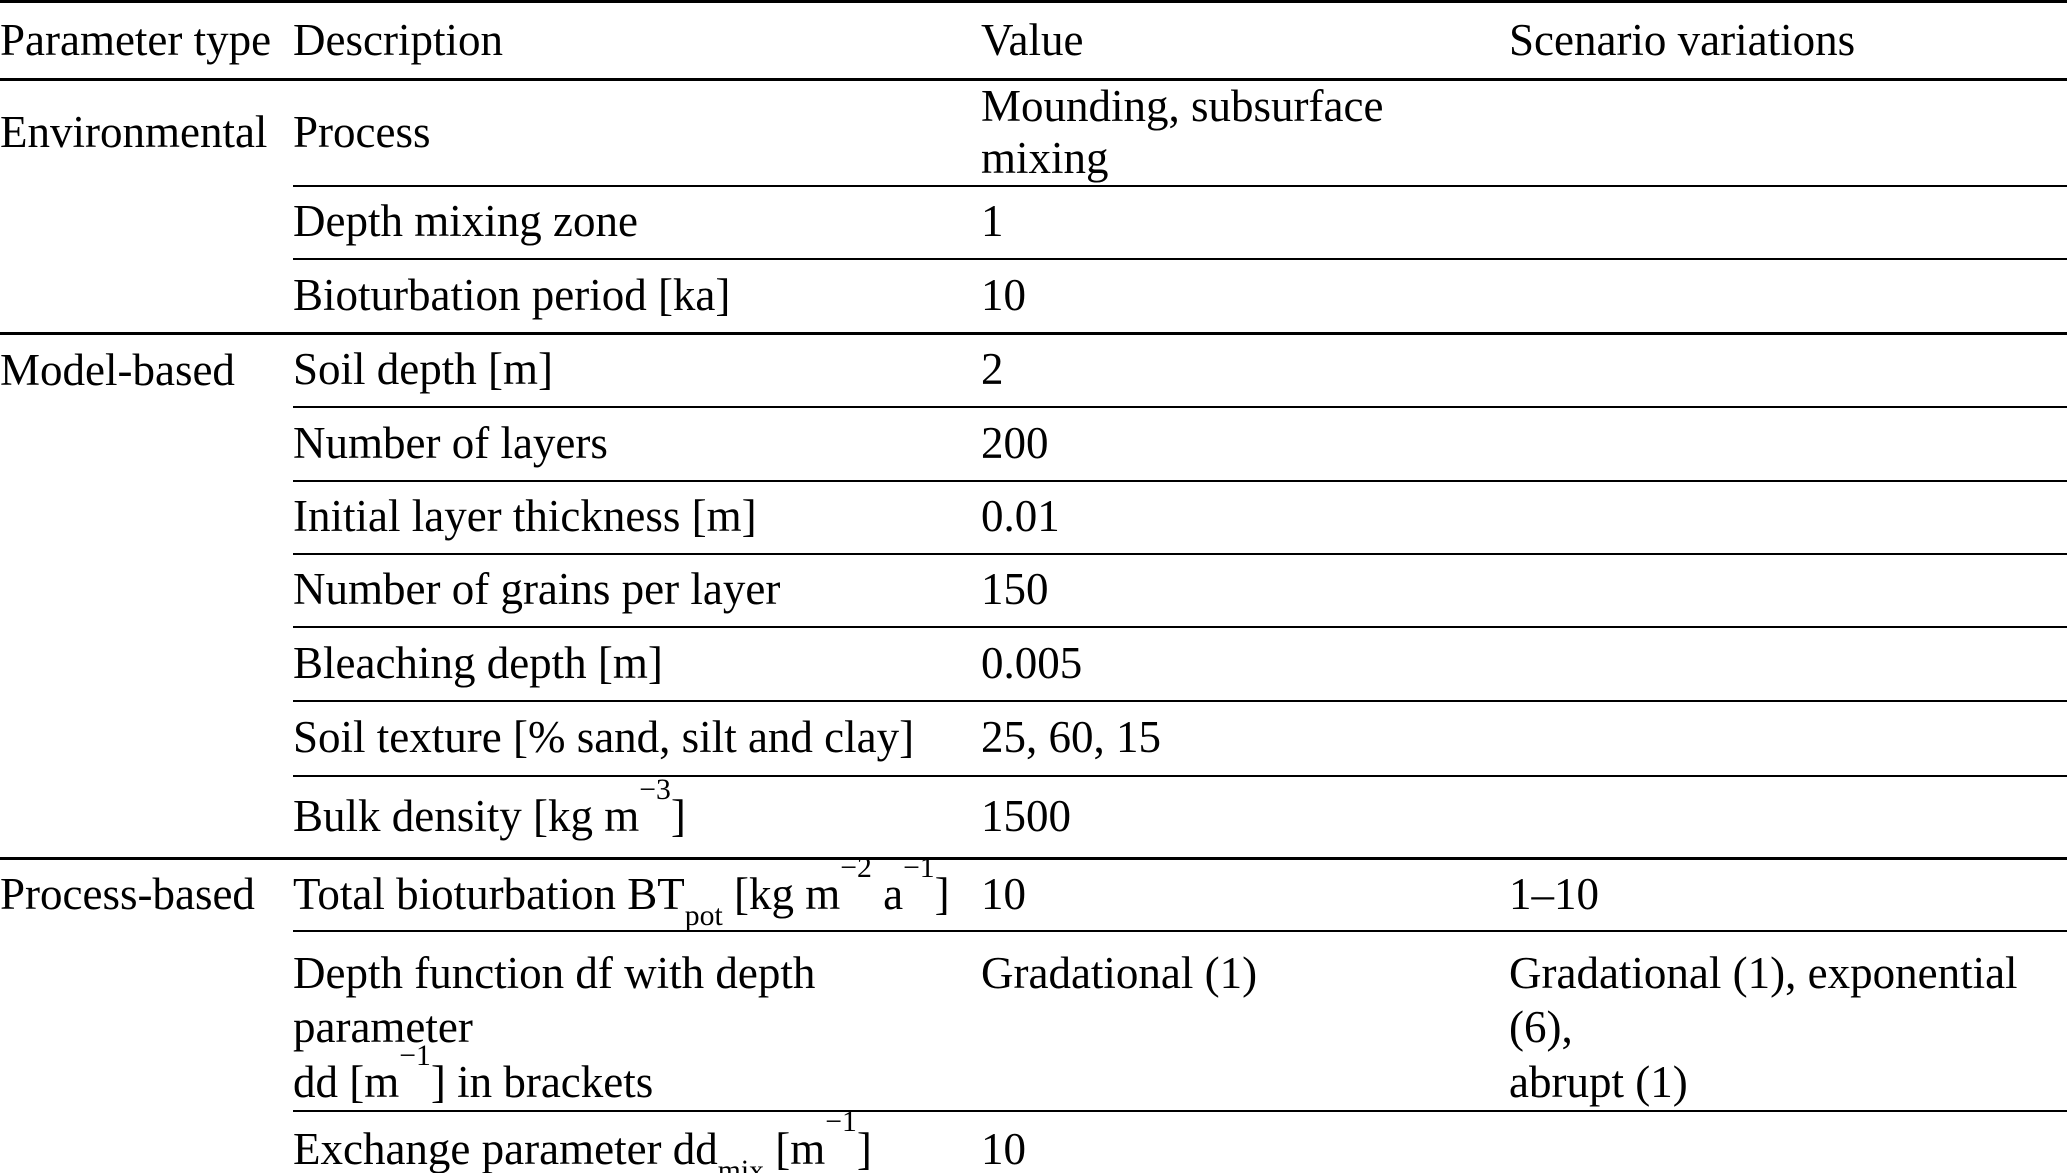 The width and height of the screenshot is (2067, 1173). What do you see at coordinates (1245, 444) in the screenshot?
I see `value-cell: 200` at bounding box center [1245, 444].